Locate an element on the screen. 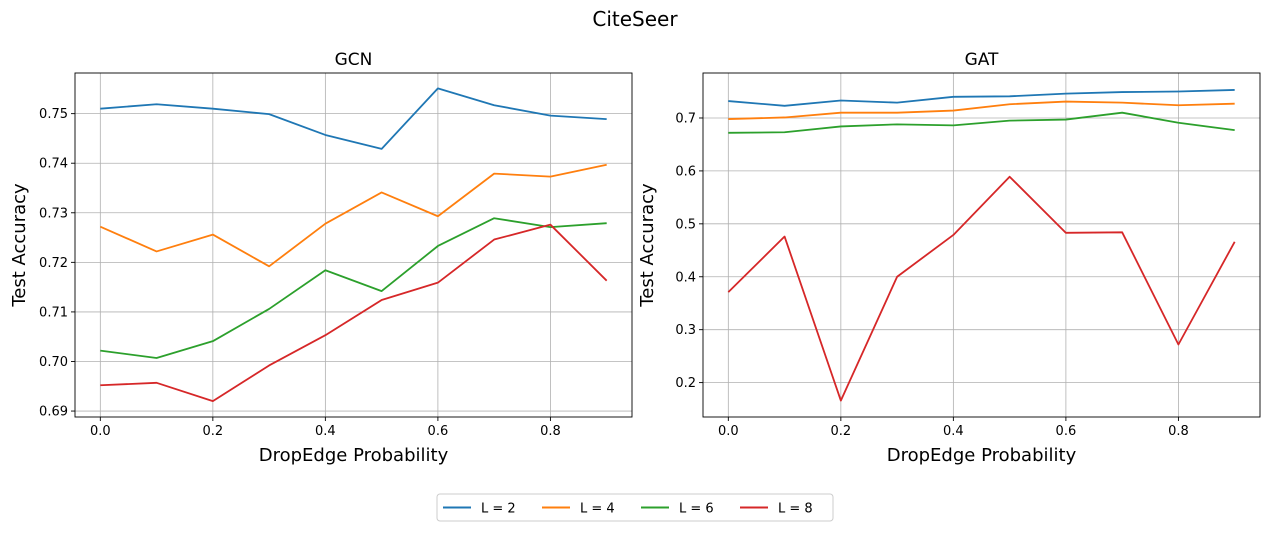 The width and height of the screenshot is (1270, 535). legend: L = 2 L = 4 L = 6 L = 8 is located at coordinates (635, 507).